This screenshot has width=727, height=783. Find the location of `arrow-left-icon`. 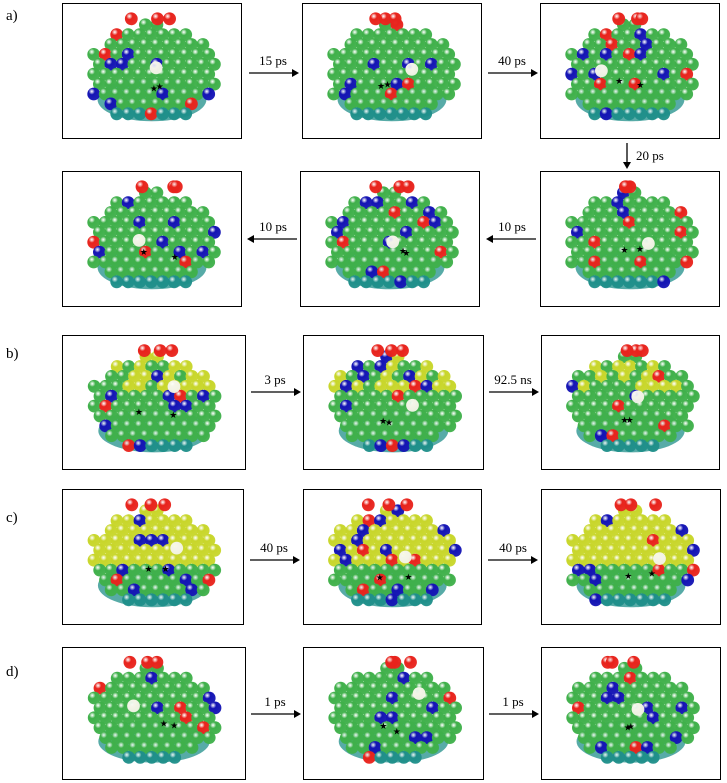

arrow-left-icon is located at coordinates (511, 239).